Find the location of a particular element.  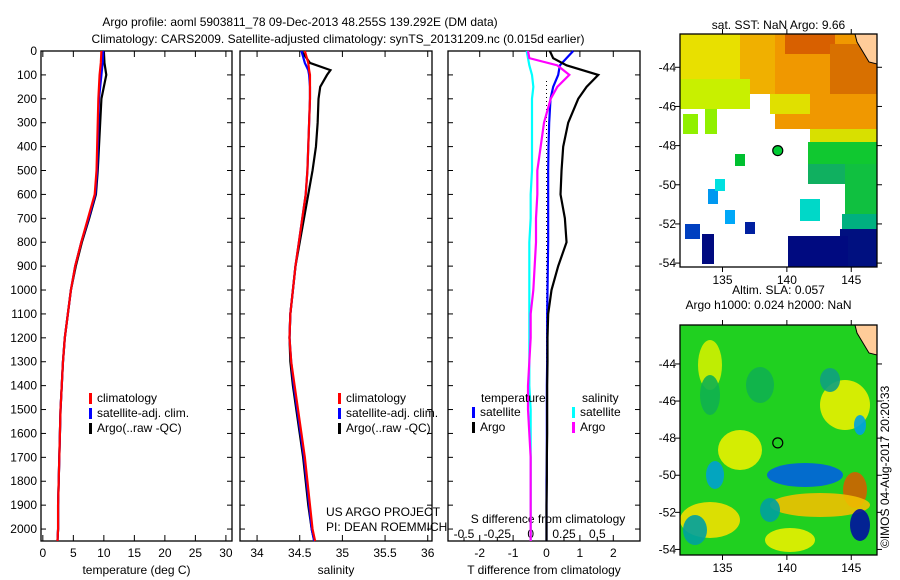

map-field is located at coordinates (778, 440).